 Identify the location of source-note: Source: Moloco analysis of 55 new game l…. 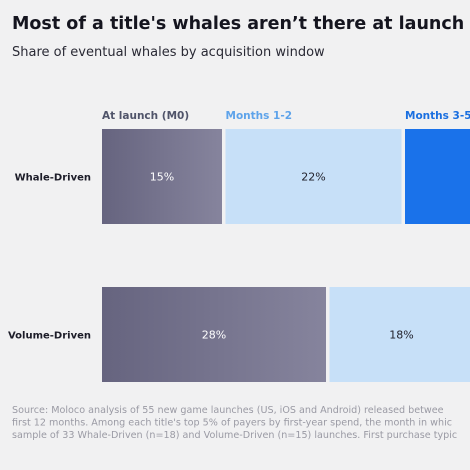
(228, 410).